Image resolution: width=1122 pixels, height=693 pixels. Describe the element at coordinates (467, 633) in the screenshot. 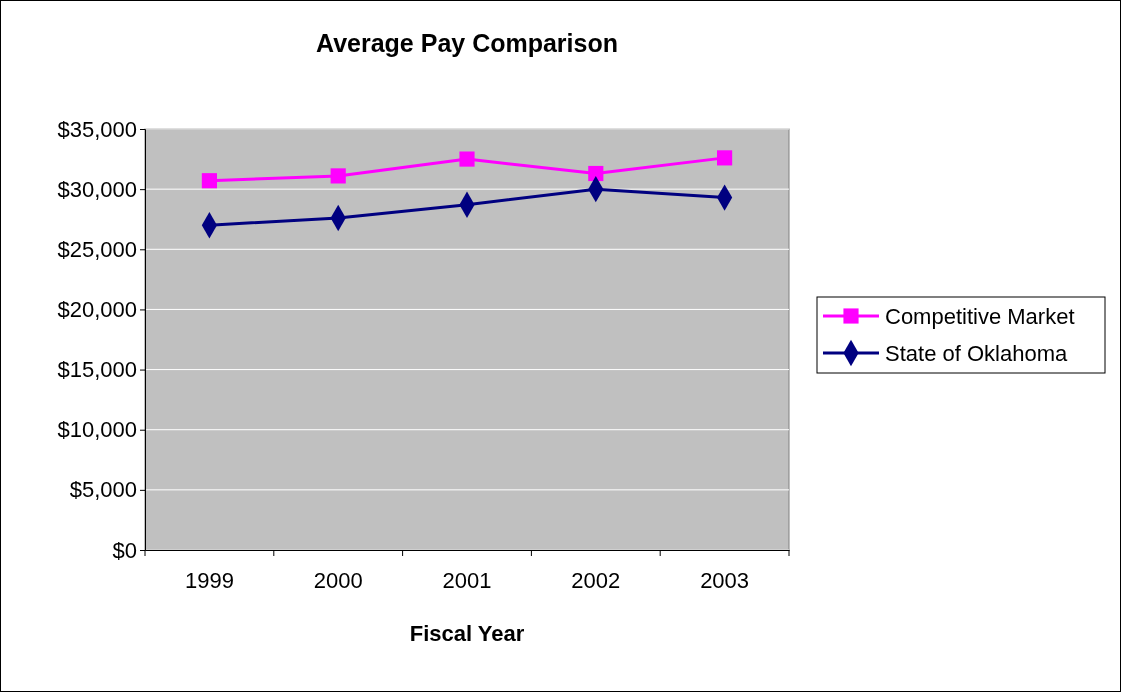

I see `x-axis-title: Fiscal Year` at that location.